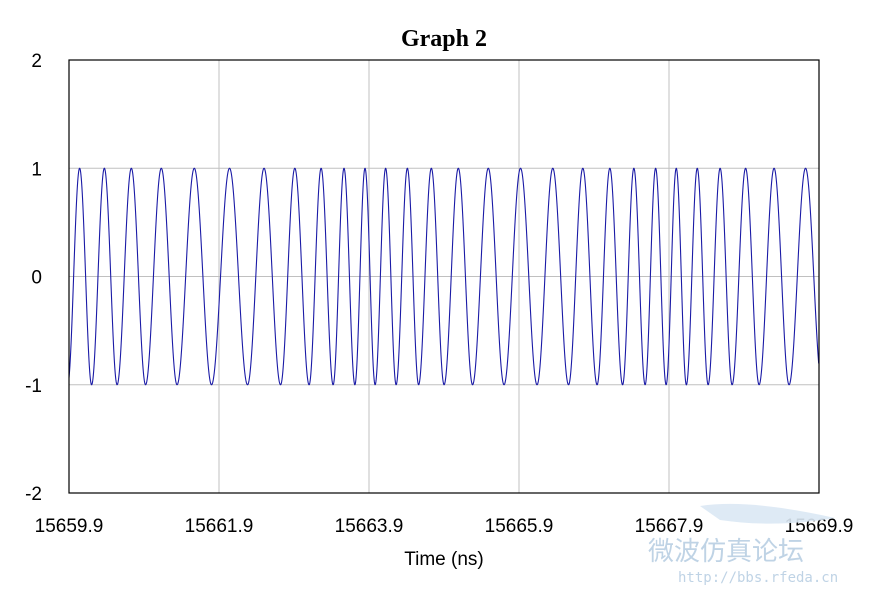 This screenshot has height=592, width=890. I want to click on x-axis-label: Time (ns), so click(444, 559).